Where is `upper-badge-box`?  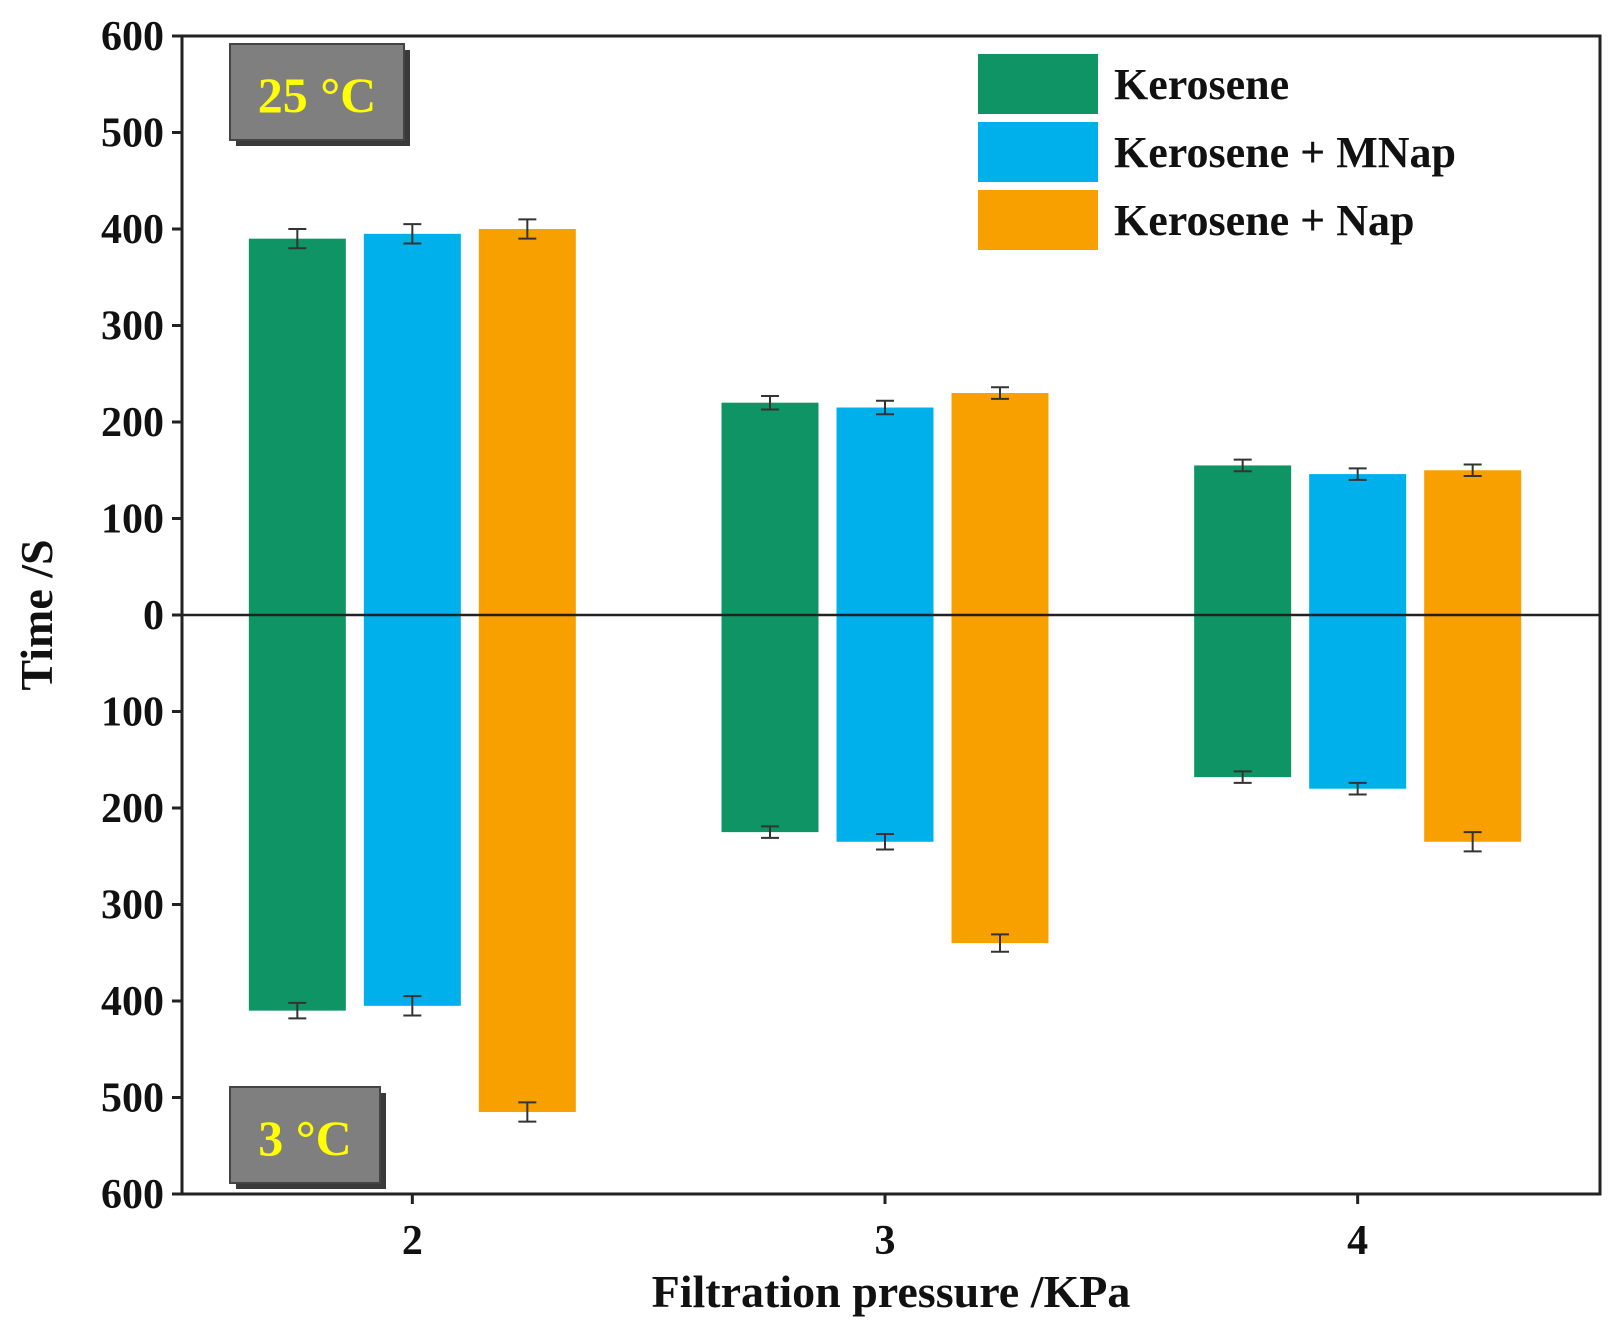 upper-badge-box is located at coordinates (317, 92).